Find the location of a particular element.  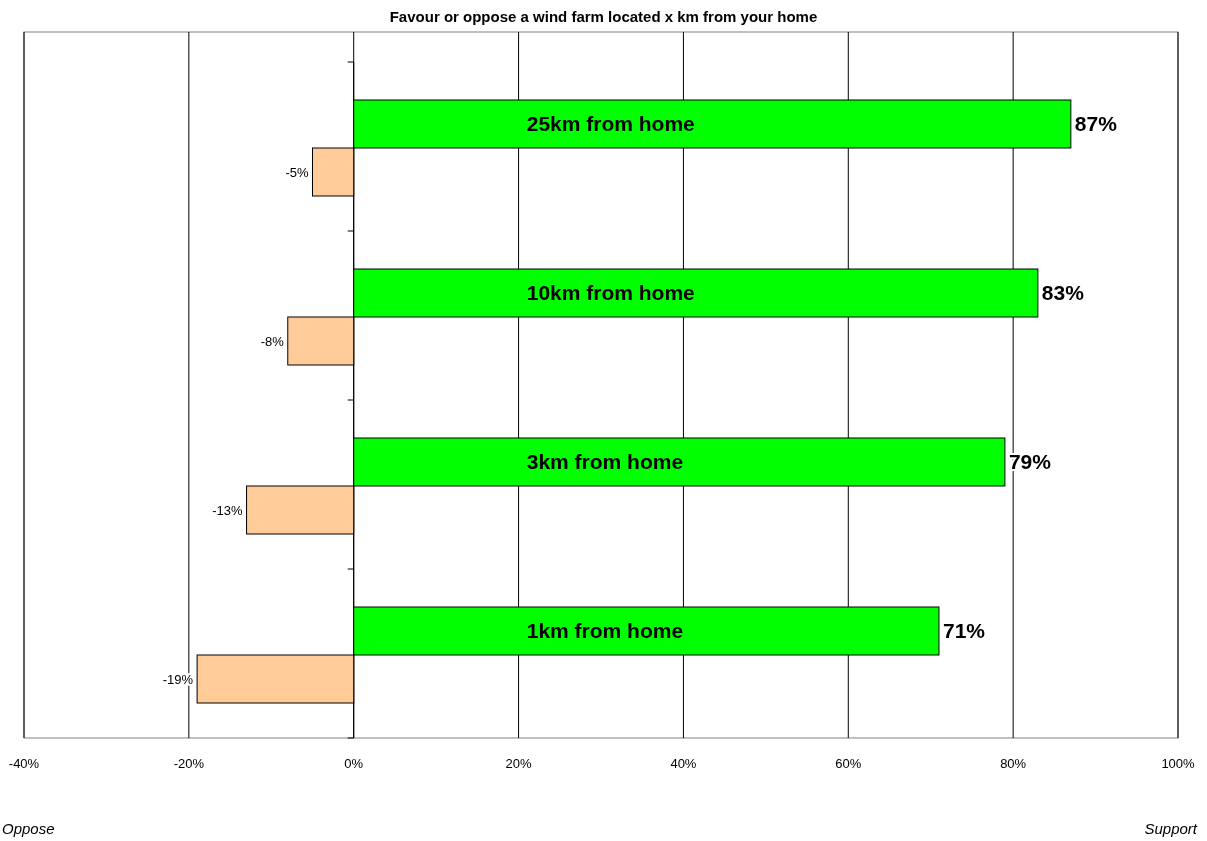

data-label: -8% is located at coordinates (272, 341).